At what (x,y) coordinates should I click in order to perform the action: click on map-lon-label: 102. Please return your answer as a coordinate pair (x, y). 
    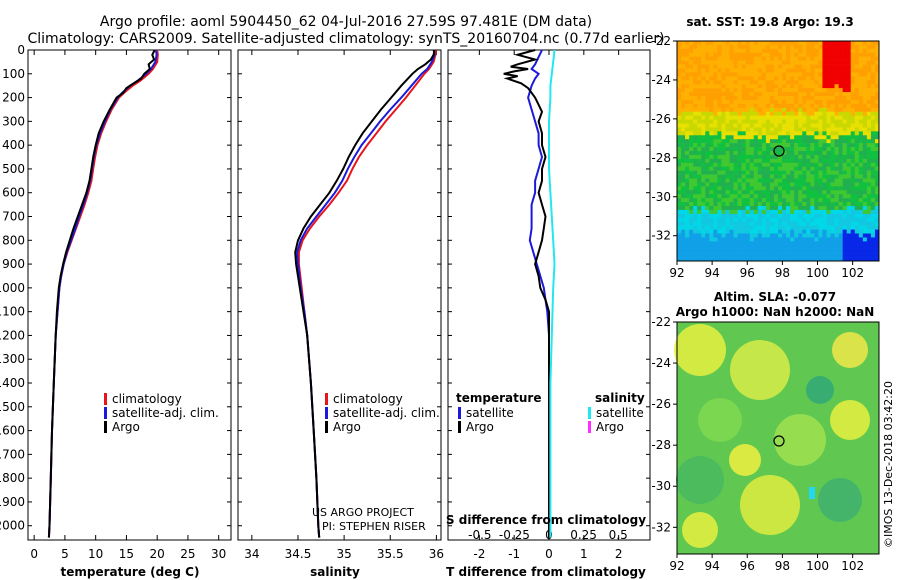
    Looking at the image, I should click on (852, 566).